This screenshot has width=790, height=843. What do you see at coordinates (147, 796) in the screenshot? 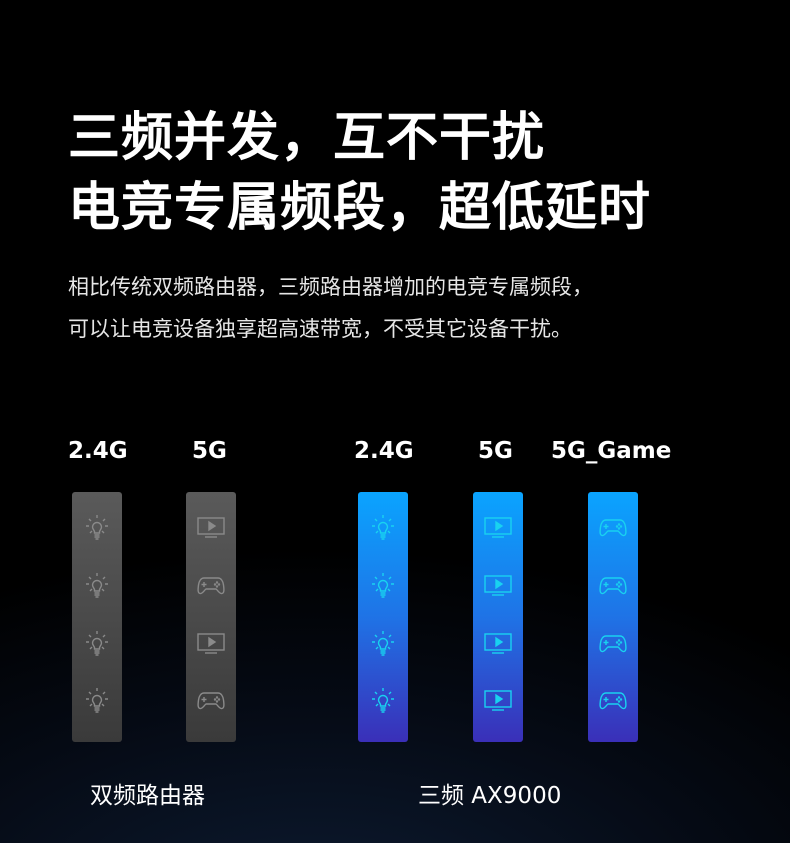
I see `dual-band-caption: 双频路由器` at bounding box center [147, 796].